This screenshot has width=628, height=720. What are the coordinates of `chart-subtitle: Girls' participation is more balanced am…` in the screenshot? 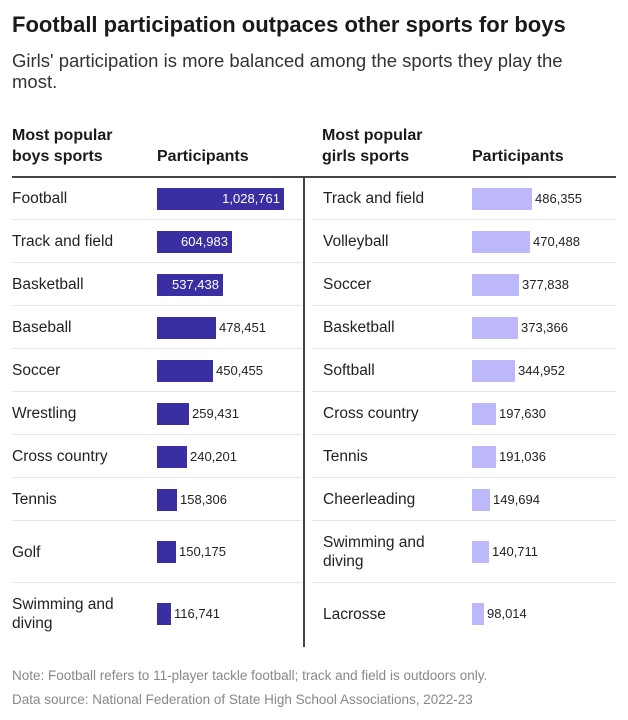 It's located at (287, 71).